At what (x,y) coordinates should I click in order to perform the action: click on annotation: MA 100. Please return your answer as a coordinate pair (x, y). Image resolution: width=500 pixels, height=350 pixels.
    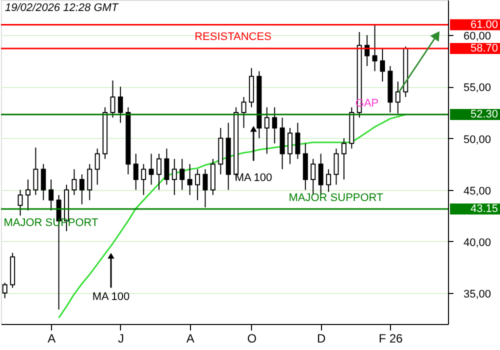
    Looking at the image, I should click on (111, 296).